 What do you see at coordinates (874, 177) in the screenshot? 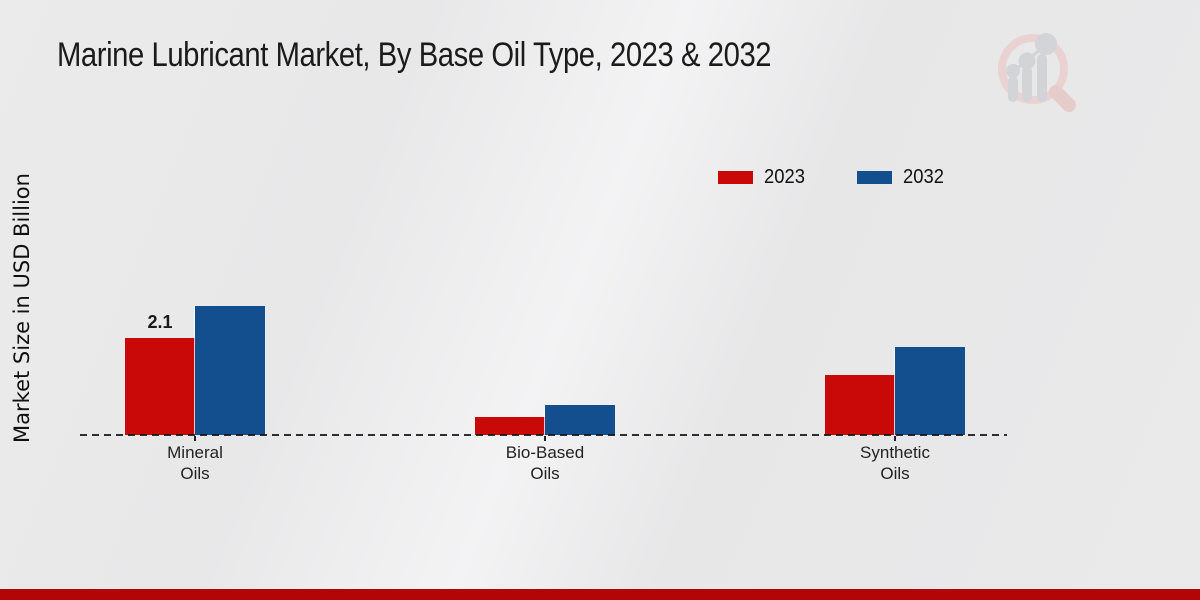
I see `legend-swatch-2032-icon` at bounding box center [874, 177].